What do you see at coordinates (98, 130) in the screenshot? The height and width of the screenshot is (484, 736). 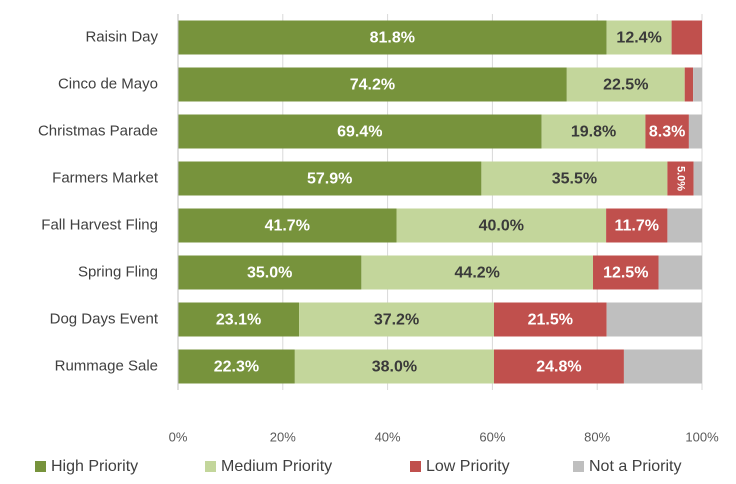 I see `y-tick-label: Christmas Parade` at bounding box center [98, 130].